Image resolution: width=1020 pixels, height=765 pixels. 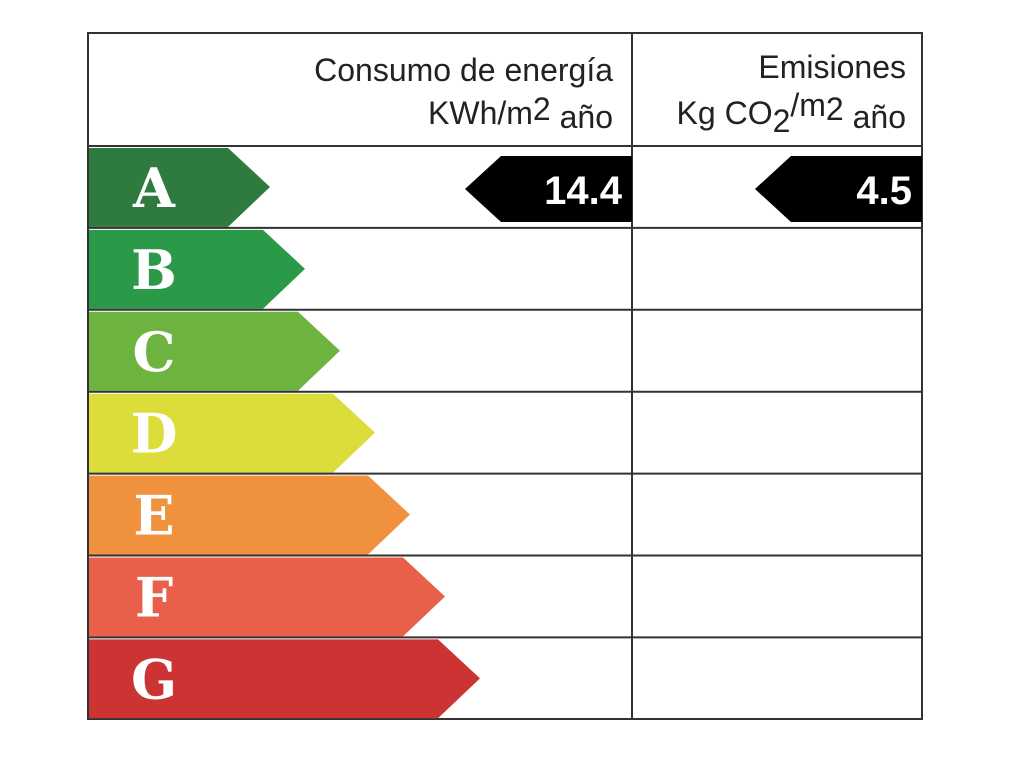 I want to click on unit-sub: 2, so click(x=782, y=121).